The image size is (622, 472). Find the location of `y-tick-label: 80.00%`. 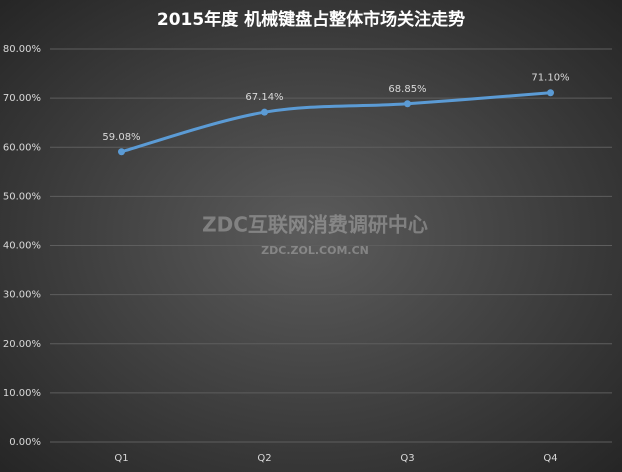

y-tick-label: 80.00% is located at coordinates (22, 49).